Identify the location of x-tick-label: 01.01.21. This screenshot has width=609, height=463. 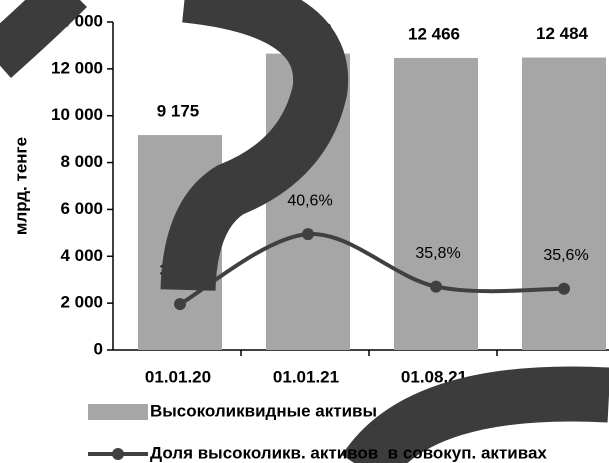
(306, 376).